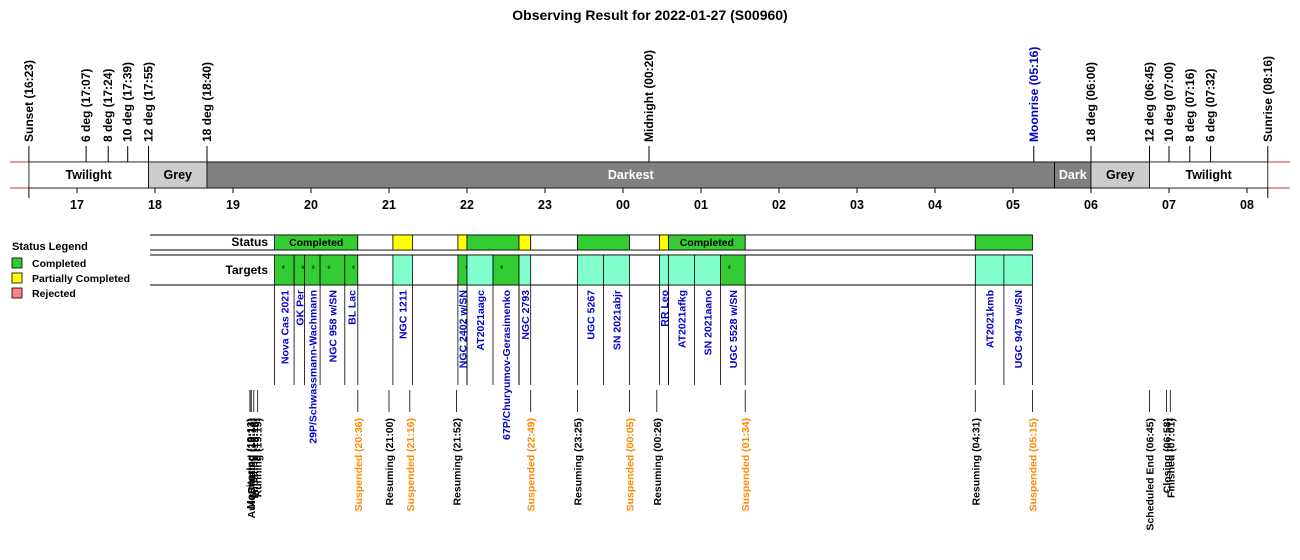 The image size is (1300, 560). I want to click on hour-tick-label: 20, so click(311, 205).